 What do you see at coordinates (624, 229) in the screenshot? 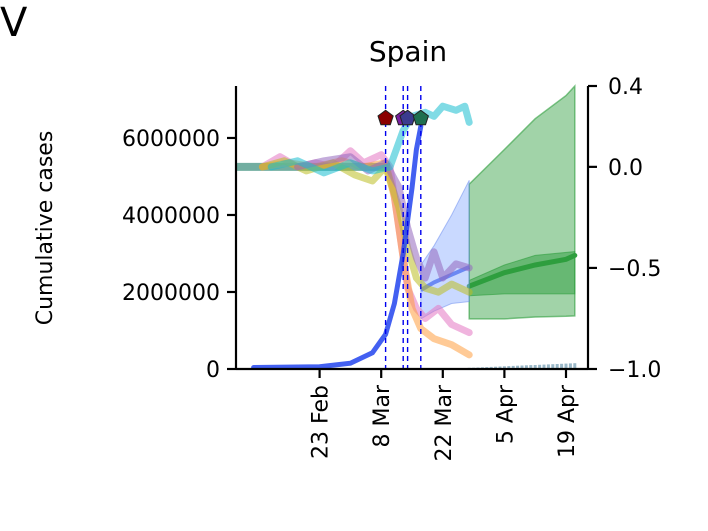
I see `right-axis: −1.0 −0.5 0.0 0.4` at bounding box center [624, 229].